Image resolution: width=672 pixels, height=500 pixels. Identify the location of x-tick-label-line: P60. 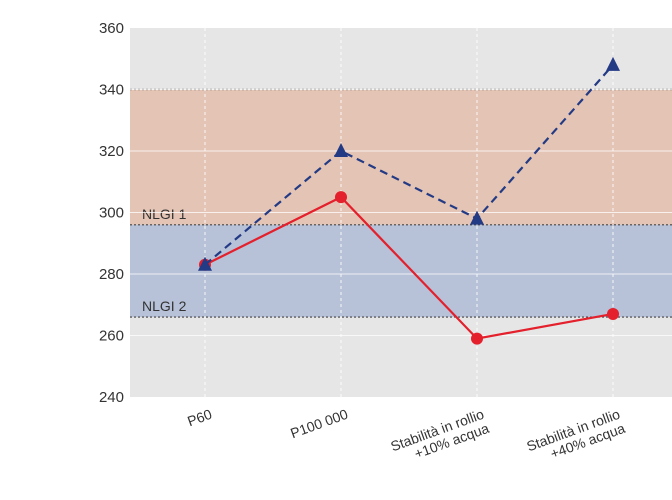
(199, 418).